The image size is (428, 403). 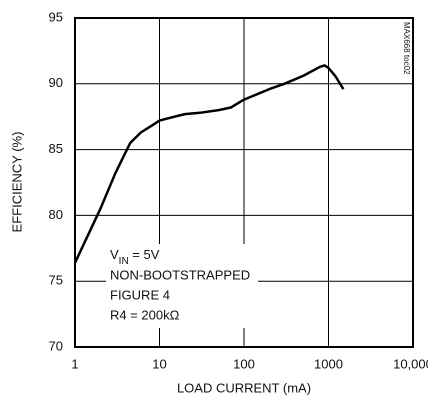 I want to click on x-tick-label: 100, so click(x=244, y=363).